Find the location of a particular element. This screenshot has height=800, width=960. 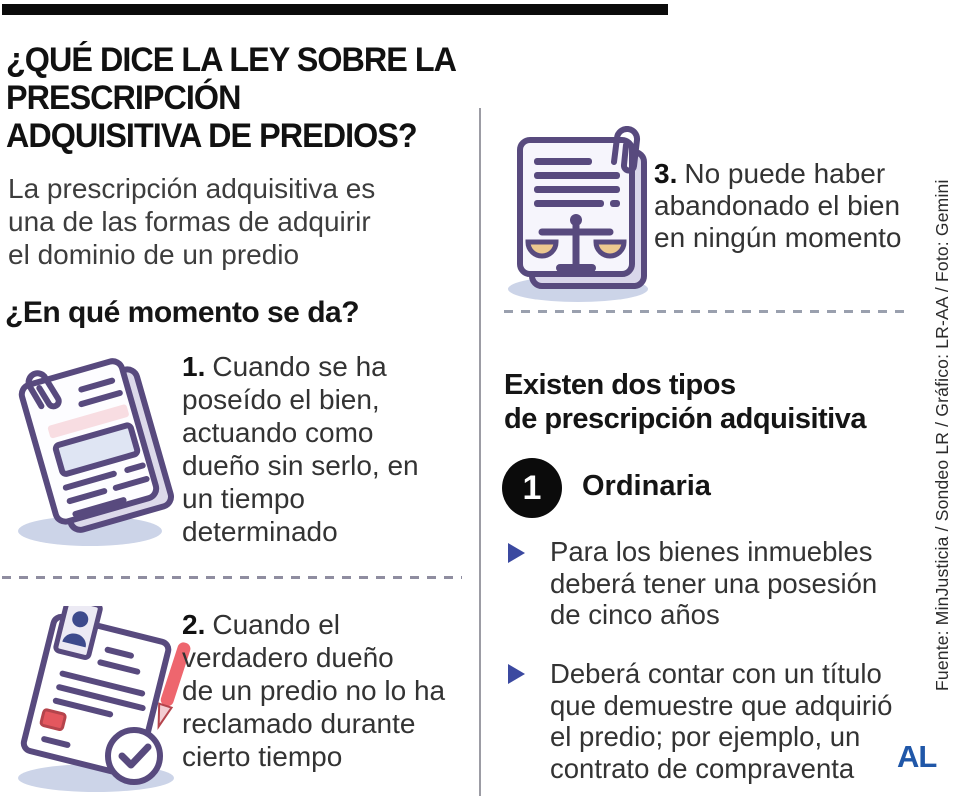

vertical-column-divider is located at coordinates (480, 452).